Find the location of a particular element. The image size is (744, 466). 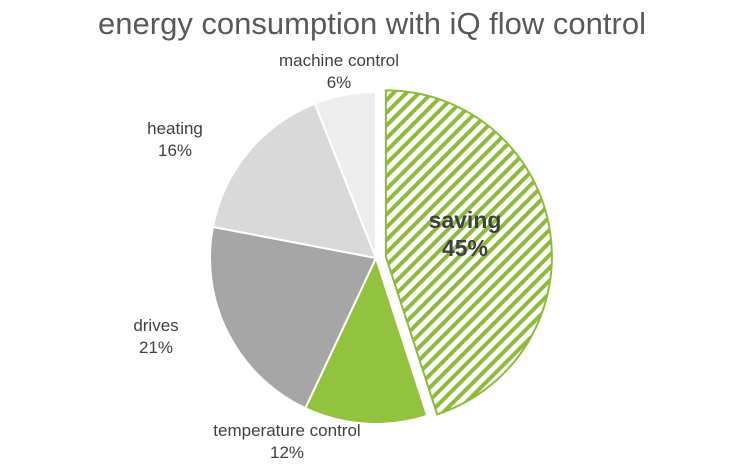

slice-label-drives: drives is located at coordinates (155, 325).